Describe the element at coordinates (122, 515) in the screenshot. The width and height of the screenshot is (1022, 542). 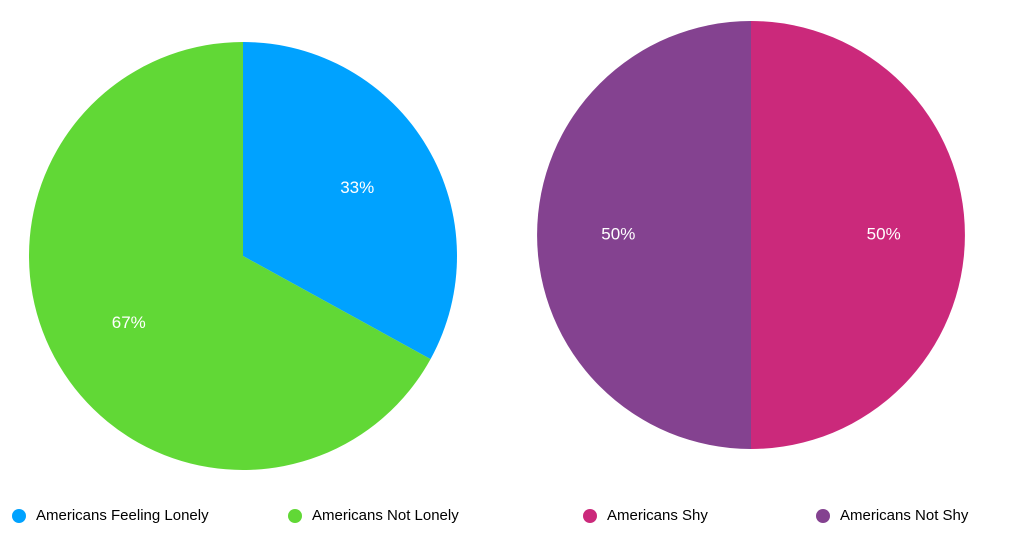
I see `legend-label-lonely: Americans Feeling Lonely` at that location.